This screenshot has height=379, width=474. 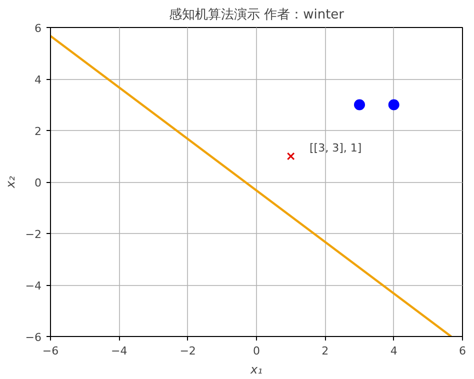 I want to click on x-tick-label: −4, so click(x=119, y=351).